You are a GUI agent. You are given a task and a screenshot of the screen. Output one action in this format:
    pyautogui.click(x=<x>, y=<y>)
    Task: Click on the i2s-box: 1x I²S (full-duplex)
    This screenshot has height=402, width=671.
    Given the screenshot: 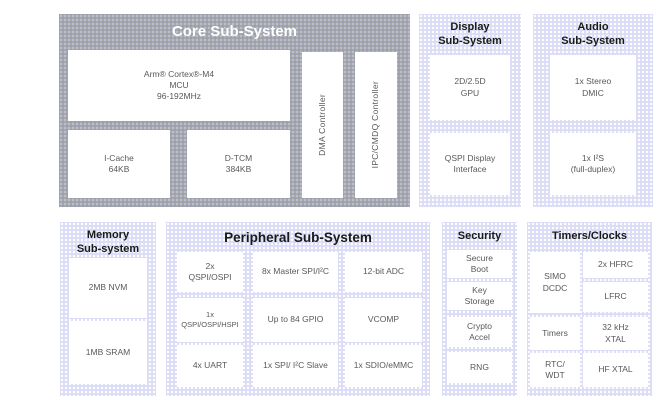 What is the action you would take?
    pyautogui.click(x=593, y=164)
    